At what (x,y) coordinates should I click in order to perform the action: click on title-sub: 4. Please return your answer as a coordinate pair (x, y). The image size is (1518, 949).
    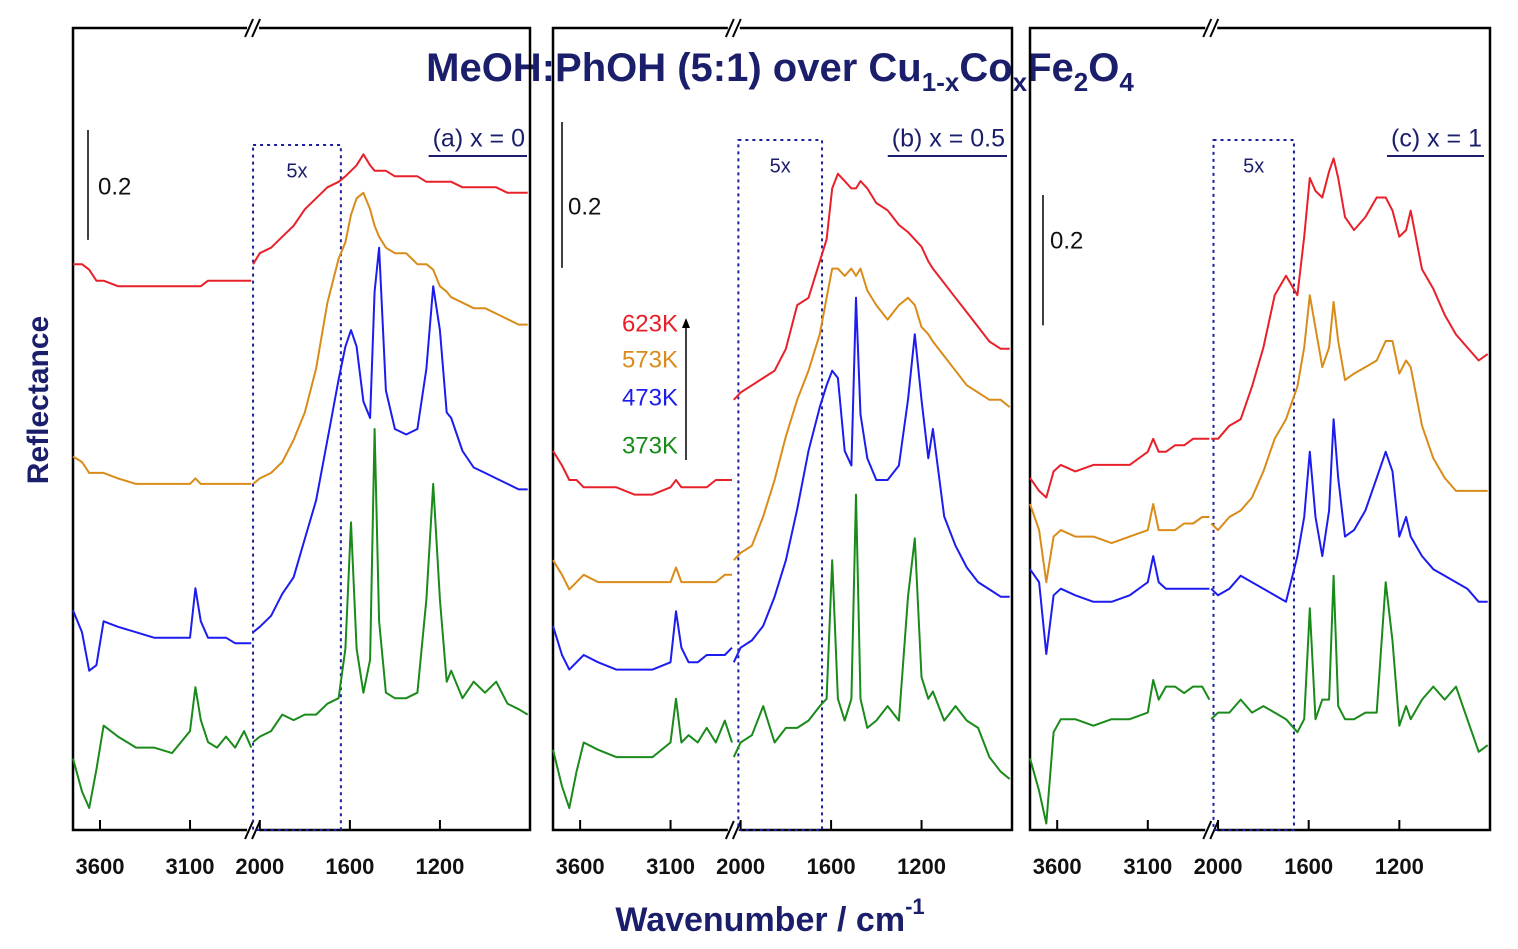
    Looking at the image, I should click on (1126, 82).